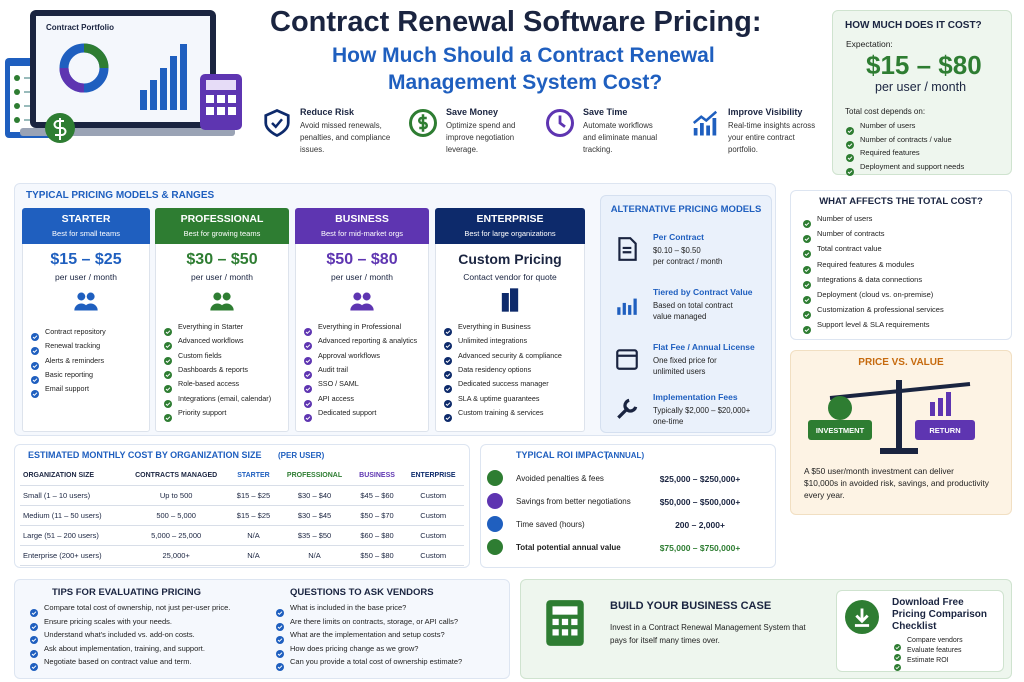 The image size is (1024, 682). I want to click on alt-text: Typically $2,000 – $20,000+, so click(702, 410).